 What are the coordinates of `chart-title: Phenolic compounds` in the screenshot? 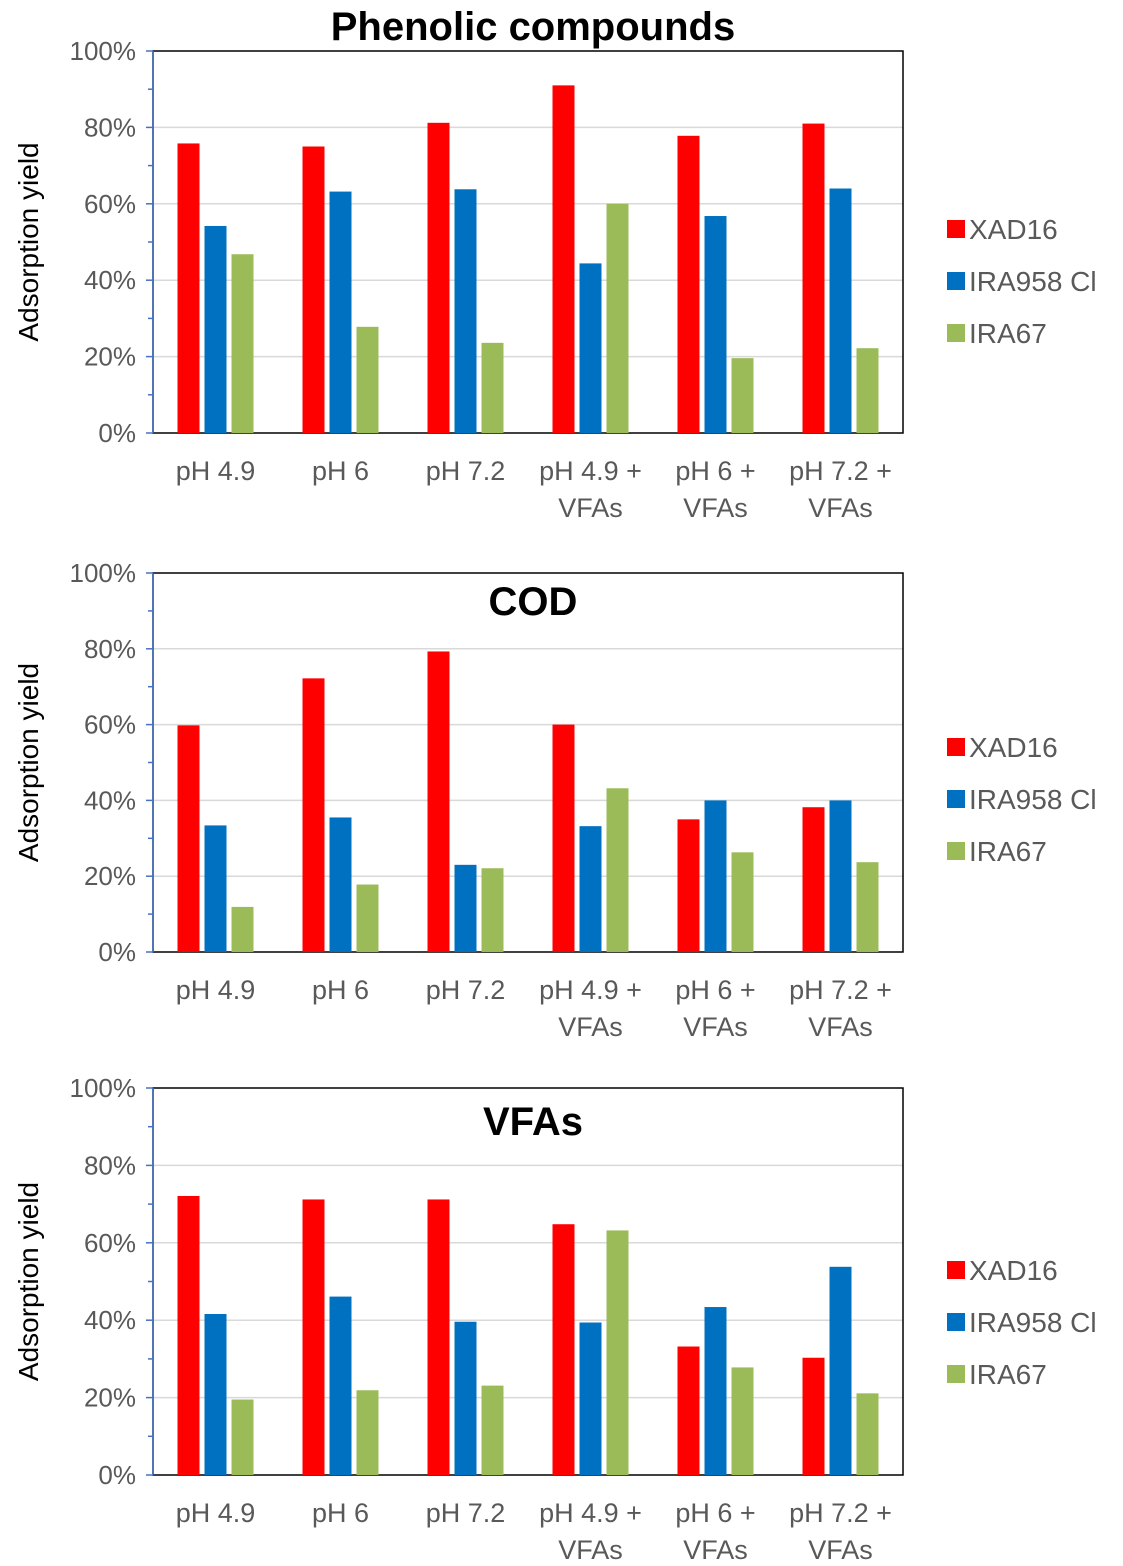 It's located at (533, 27).